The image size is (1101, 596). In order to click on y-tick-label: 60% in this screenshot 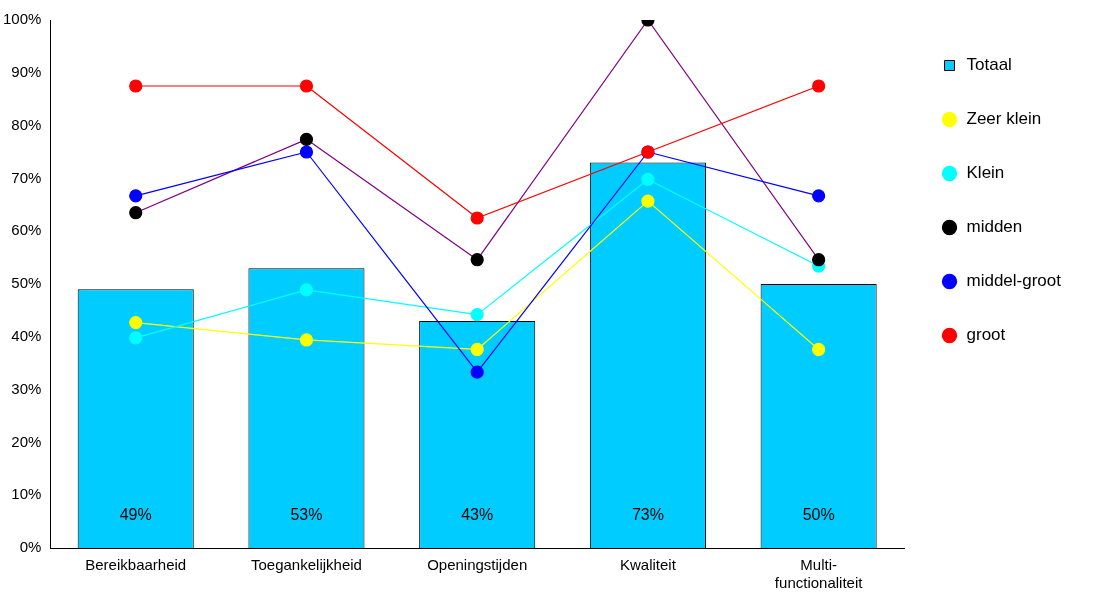, I will do `click(26, 230)`.